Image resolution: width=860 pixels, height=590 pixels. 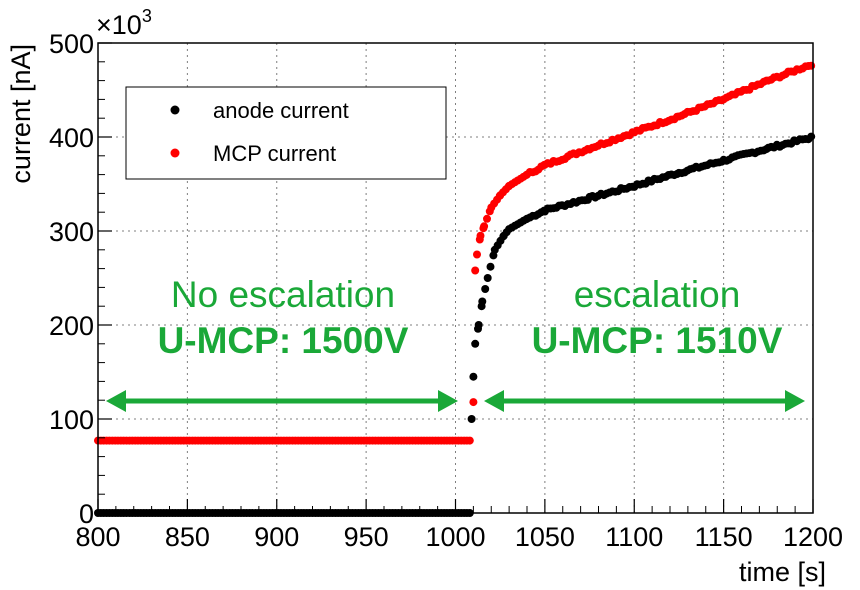 What do you see at coordinates (795, 401) in the screenshot?
I see `arrow-right-head-end` at bounding box center [795, 401].